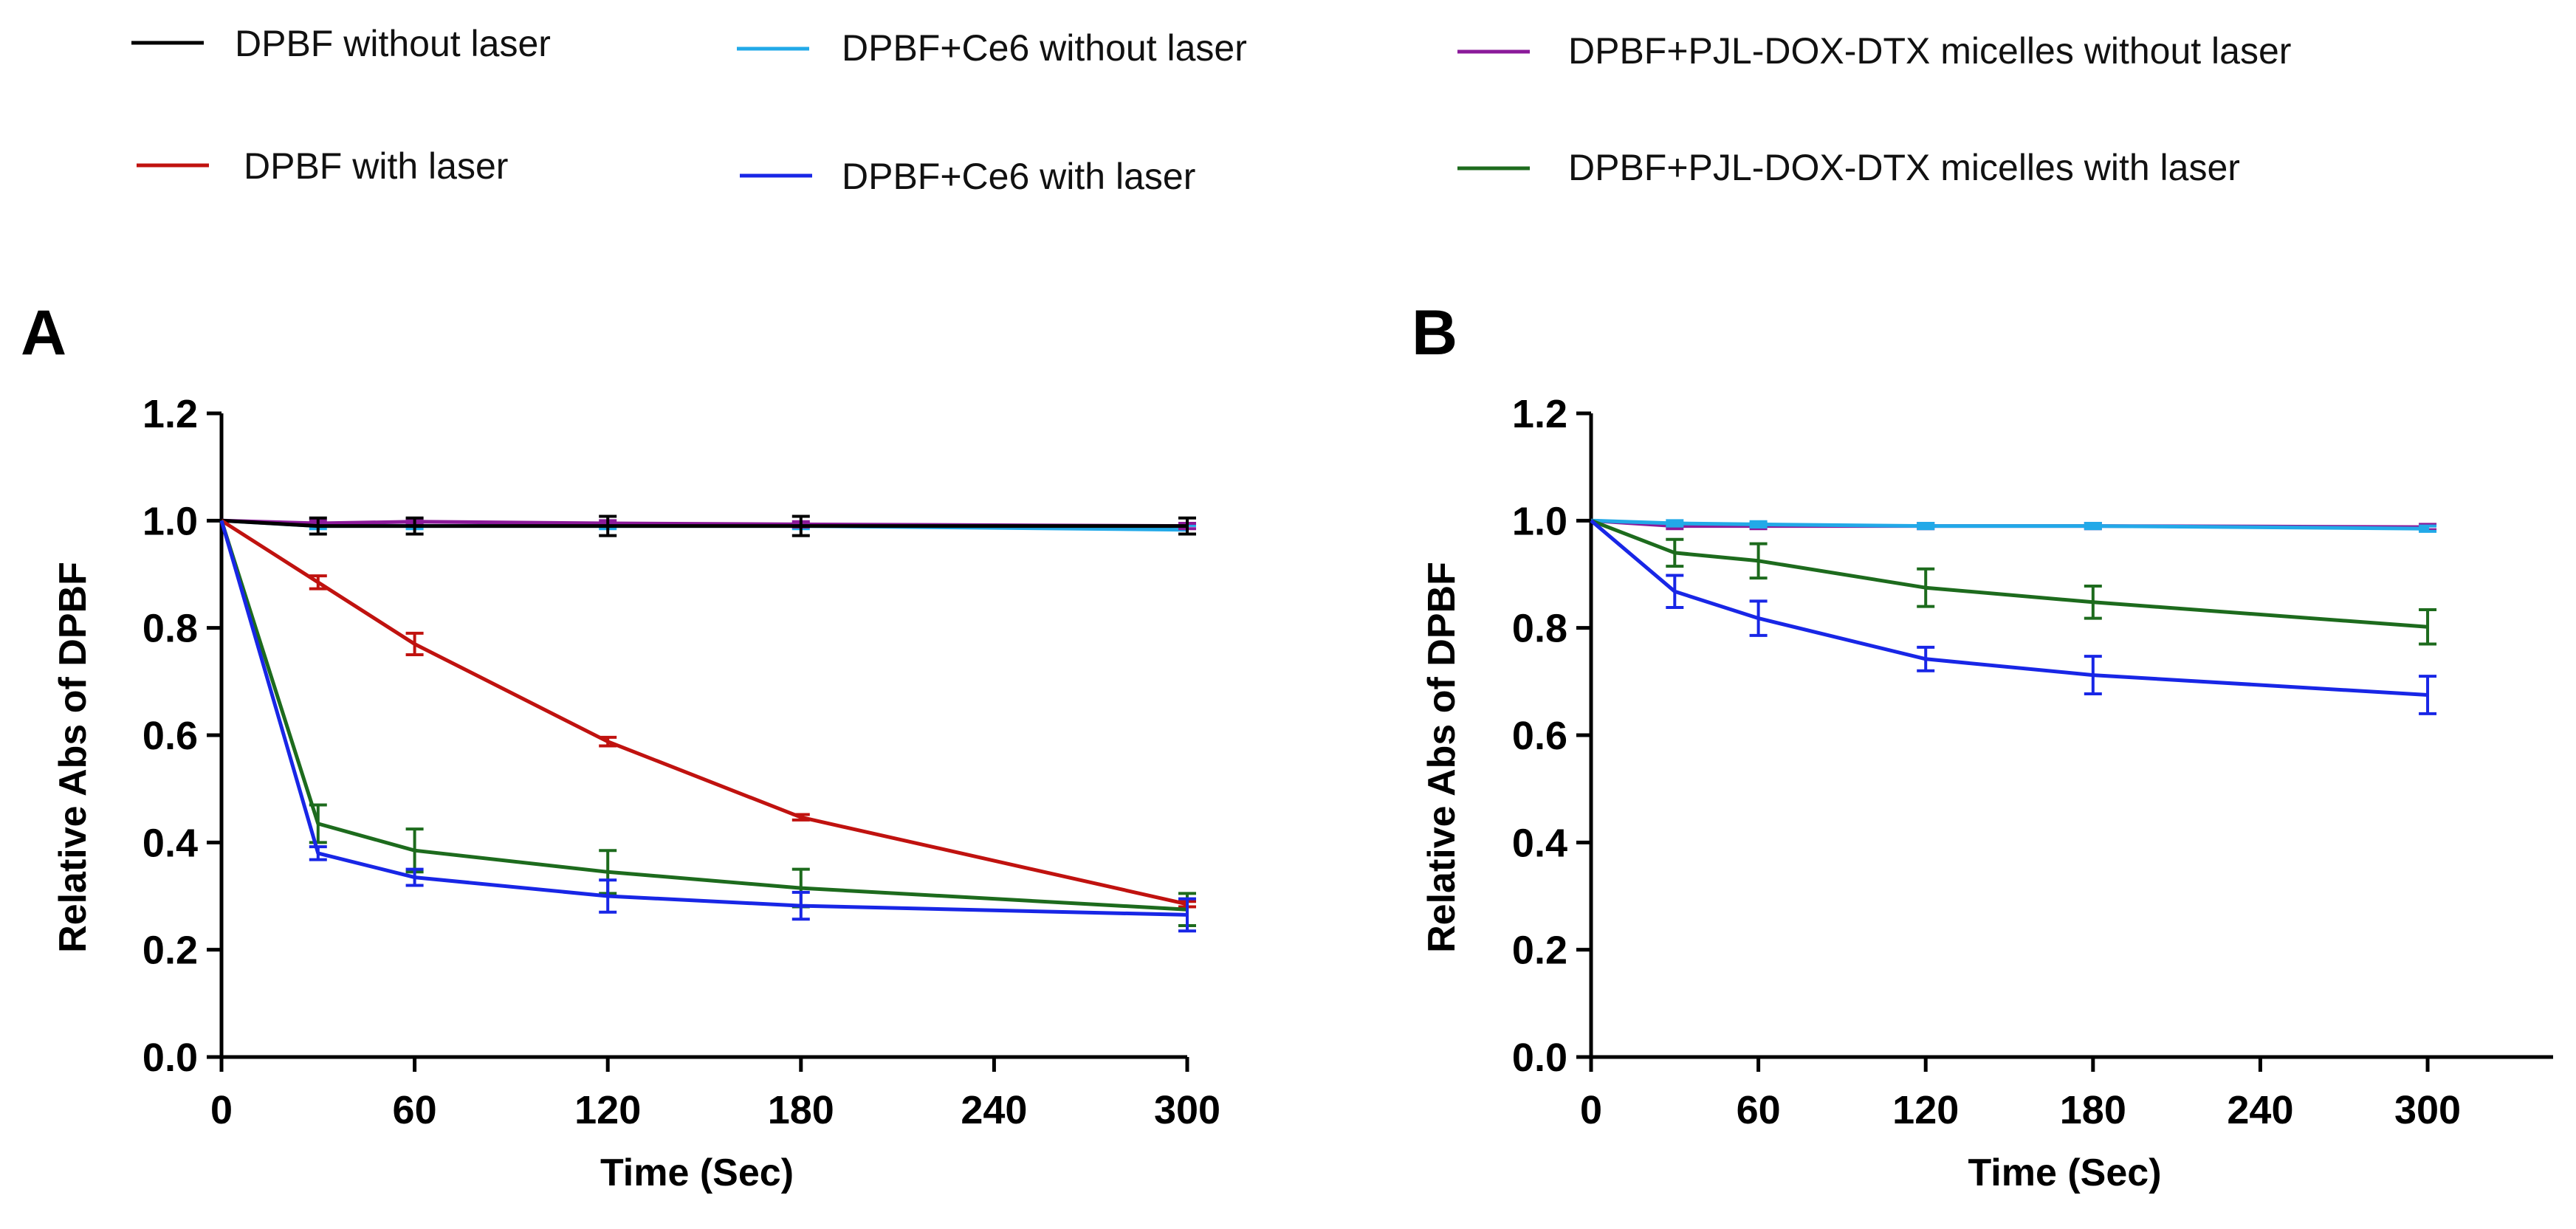 Image resolution: width=2576 pixels, height=1229 pixels. I want to click on panel-label: B, so click(1434, 332).